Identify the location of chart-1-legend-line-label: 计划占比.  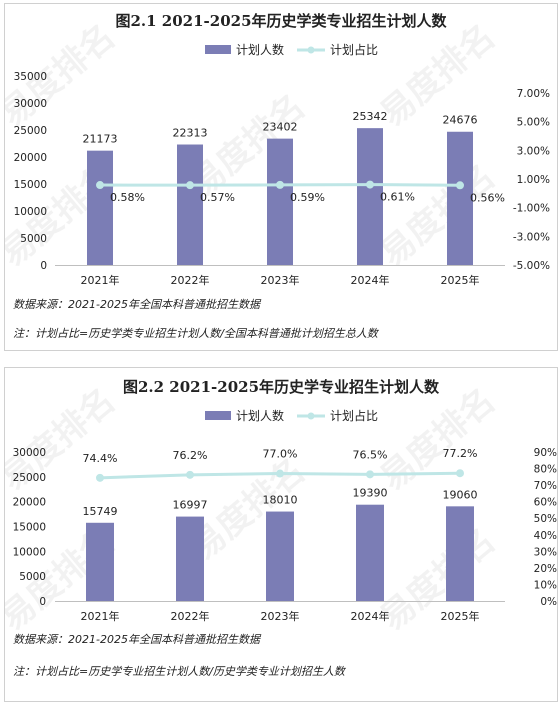
(354, 49).